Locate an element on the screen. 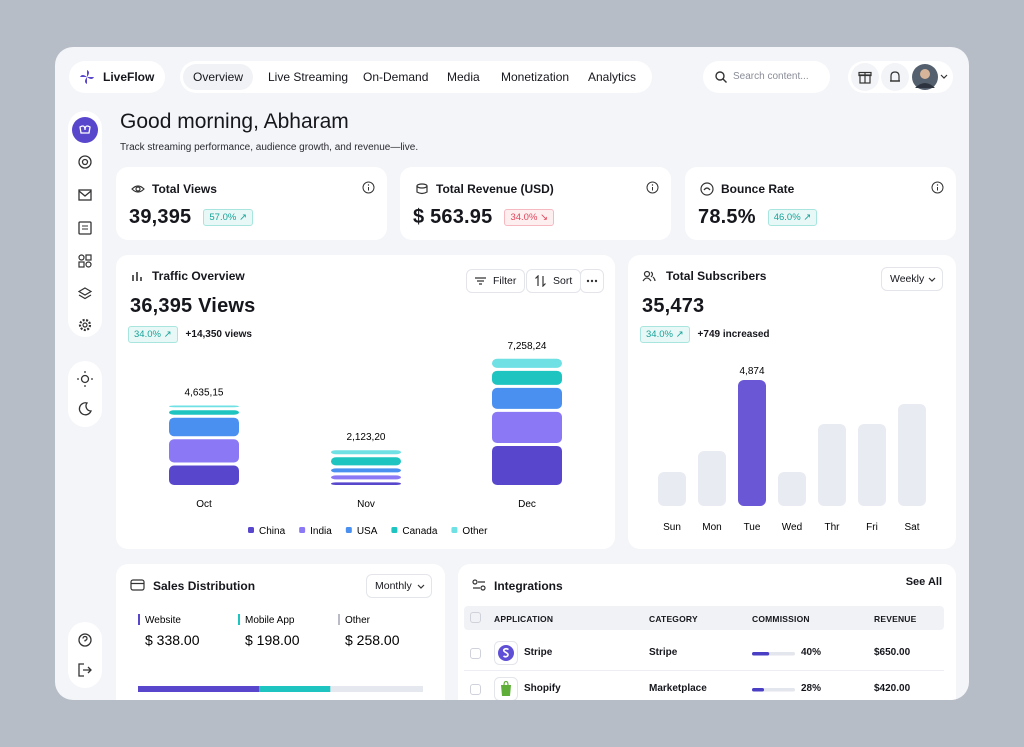  commission-label: 28% is located at coordinates (811, 688).